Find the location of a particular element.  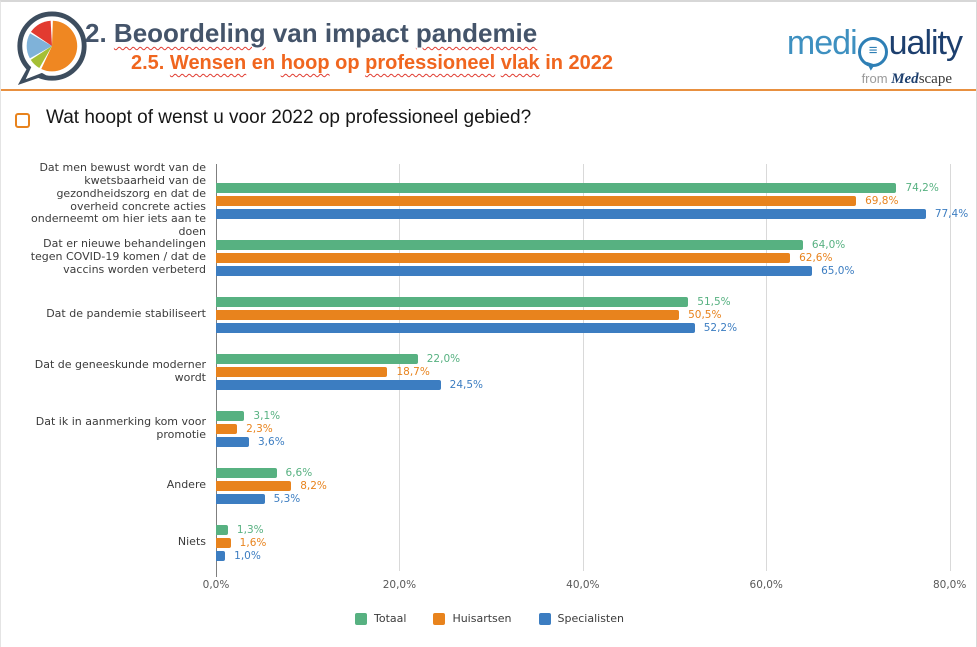

bar-line: 50,5% is located at coordinates (592, 315).